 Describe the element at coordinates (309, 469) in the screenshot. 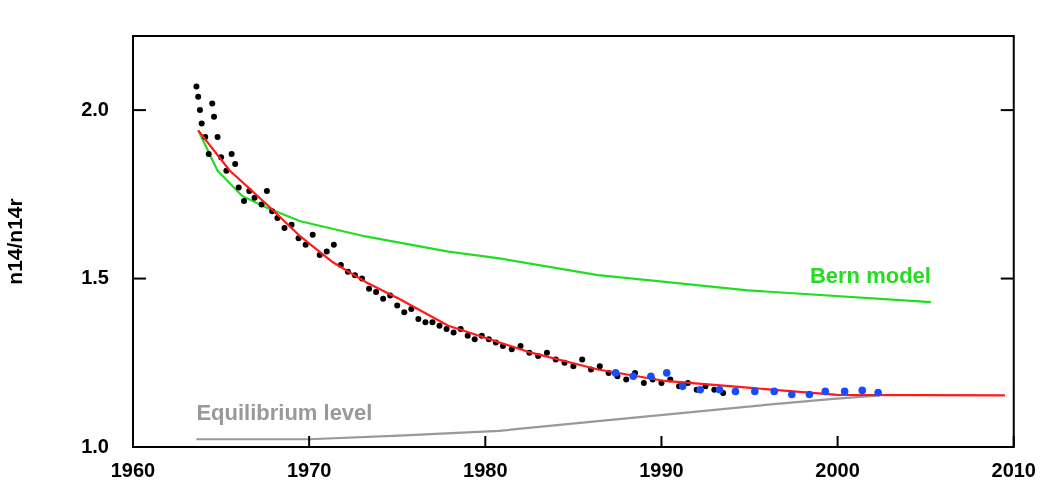

I see `x-tick-label: 1970` at that location.